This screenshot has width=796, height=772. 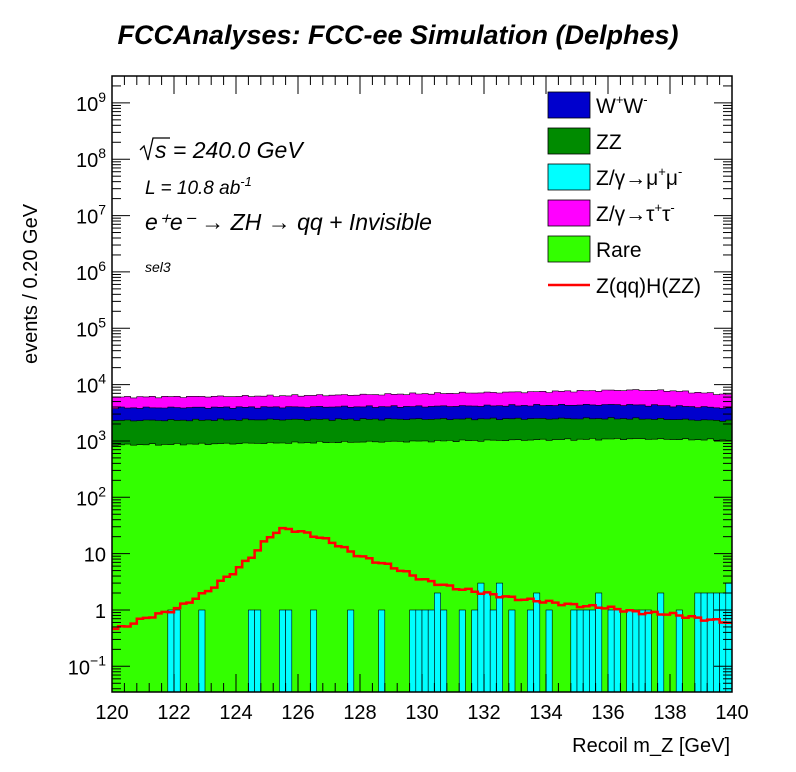 I want to click on x-tick-label: 126, so click(x=297, y=713).